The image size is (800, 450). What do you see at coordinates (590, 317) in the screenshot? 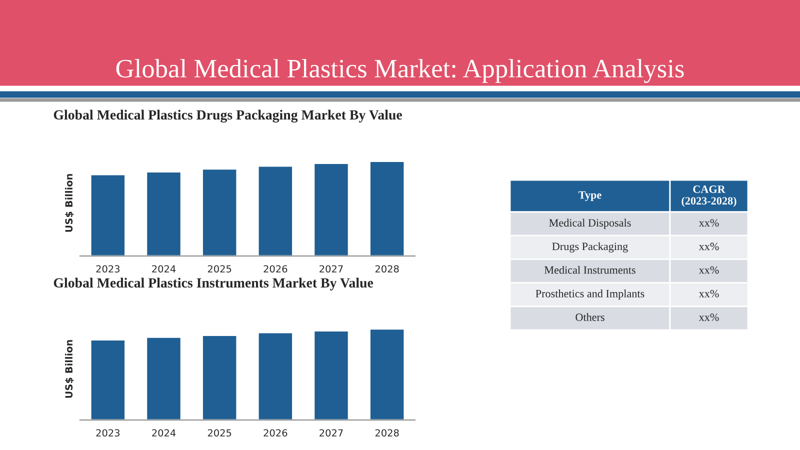
I see `category-label: Others` at bounding box center [590, 317].